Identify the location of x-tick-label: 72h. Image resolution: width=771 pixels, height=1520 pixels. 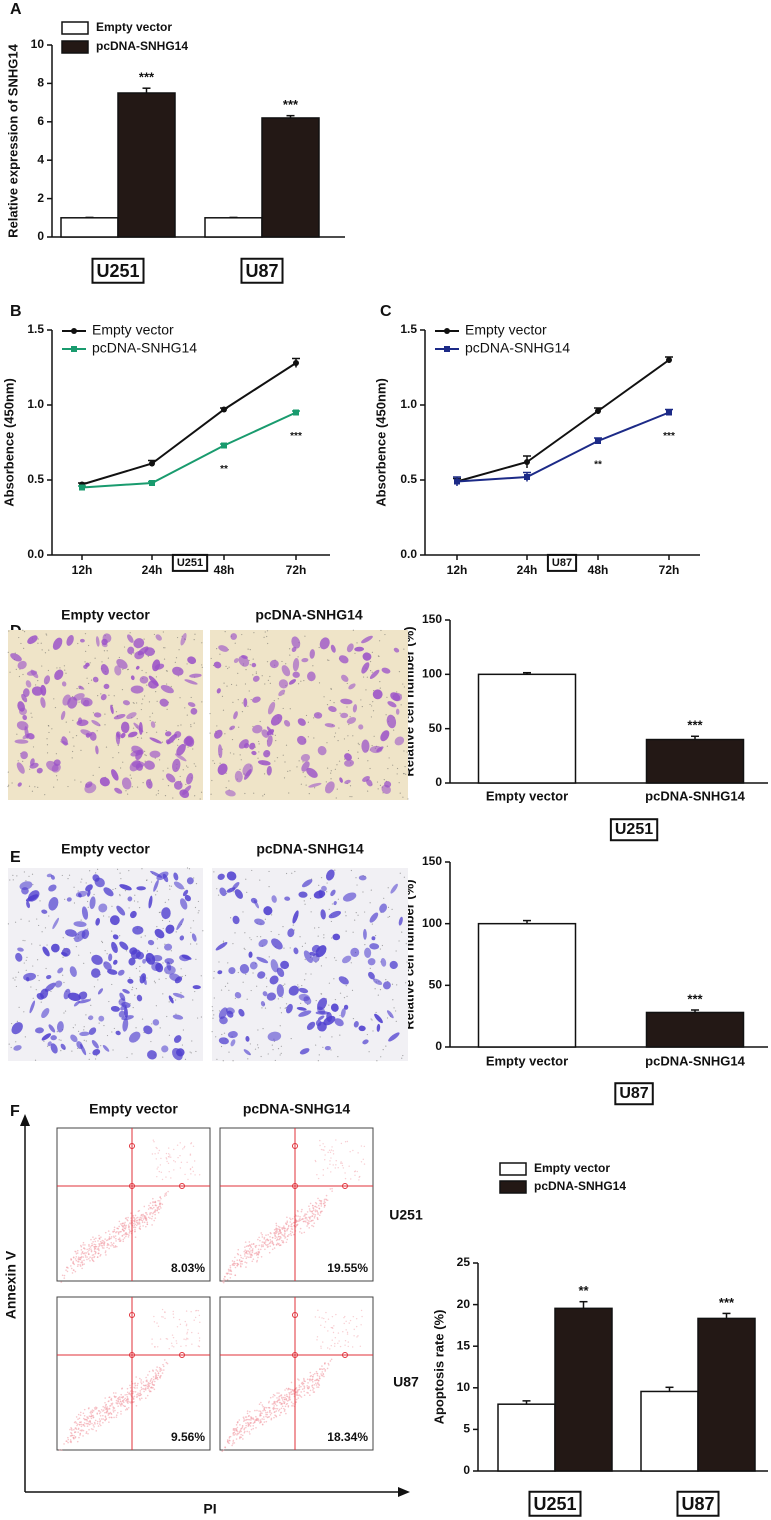
(296, 570).